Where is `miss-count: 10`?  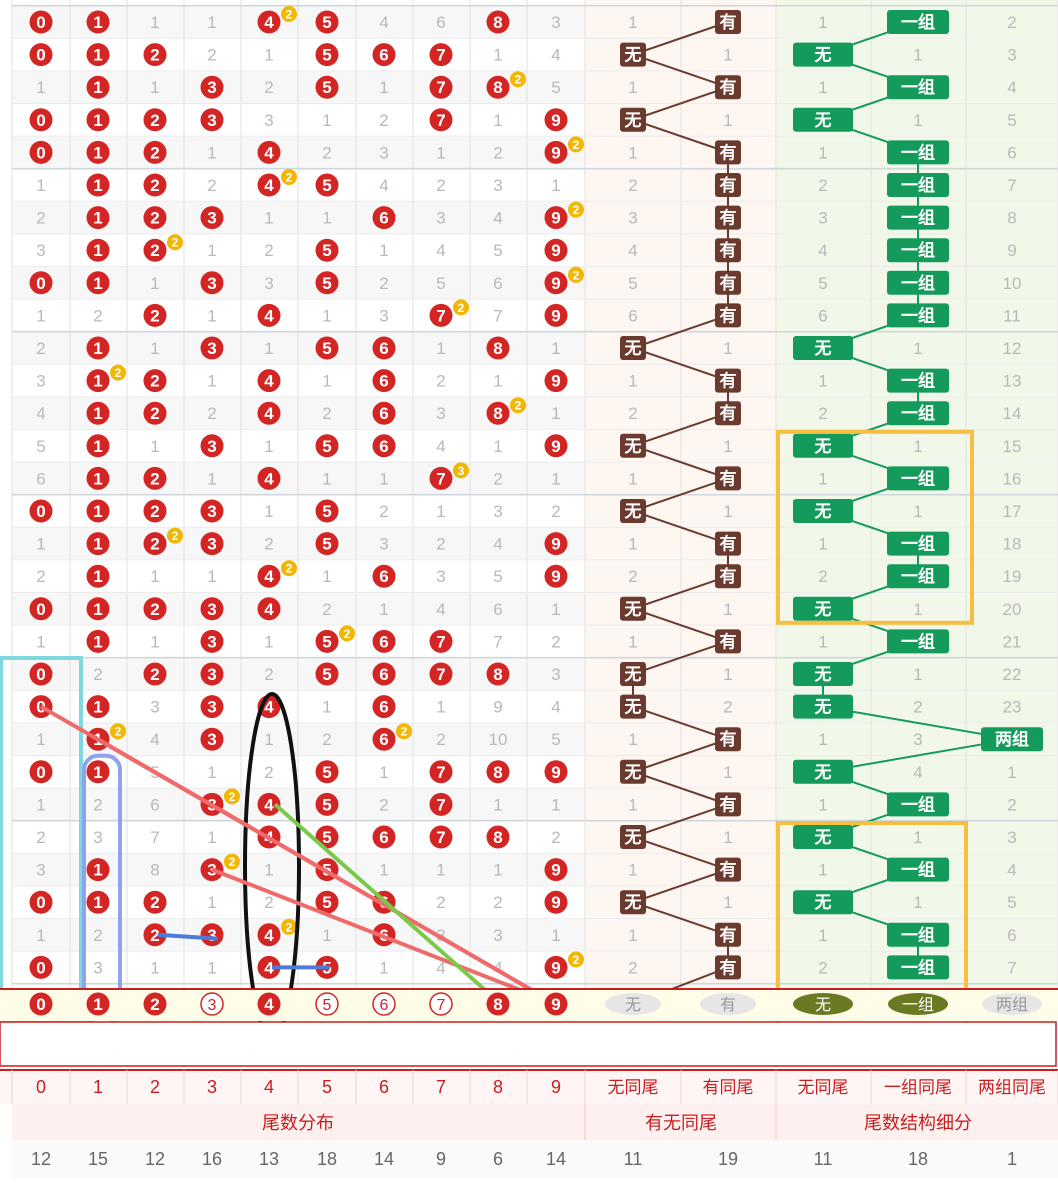
miss-count: 10 is located at coordinates (498, 739).